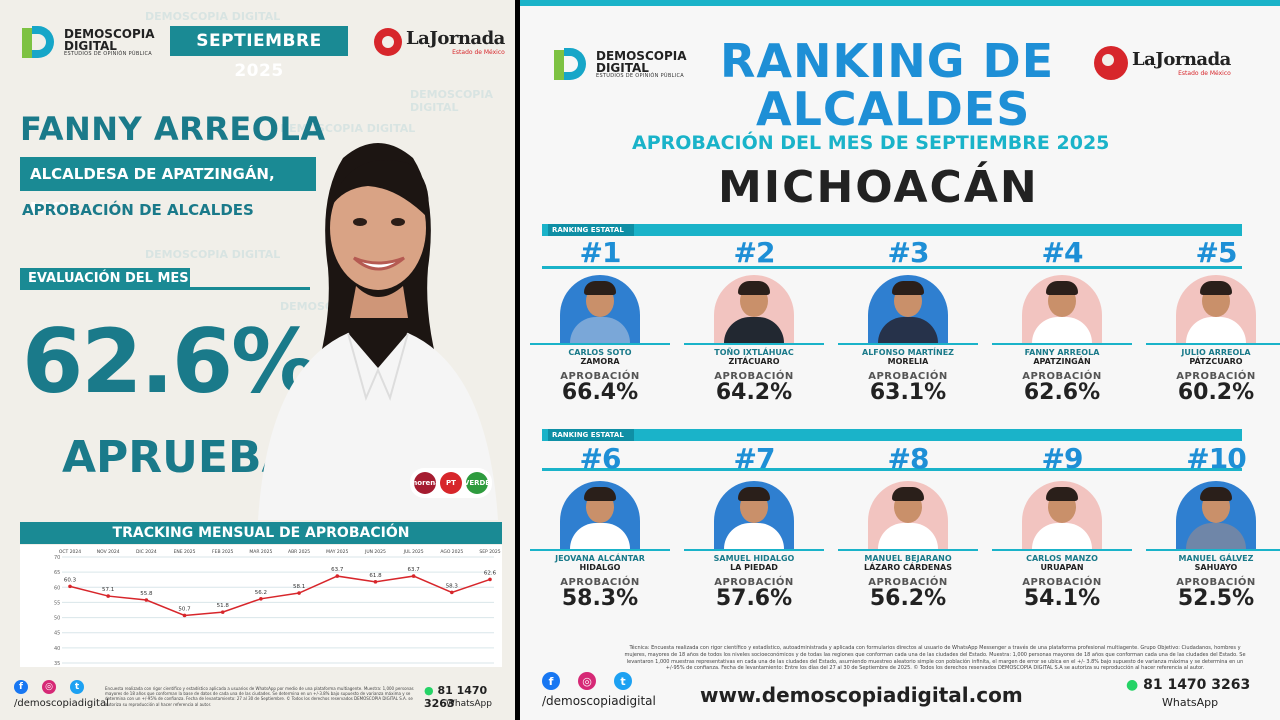 The width and height of the screenshot is (1280, 720). I want to click on data-label: 56.2, so click(261, 593).